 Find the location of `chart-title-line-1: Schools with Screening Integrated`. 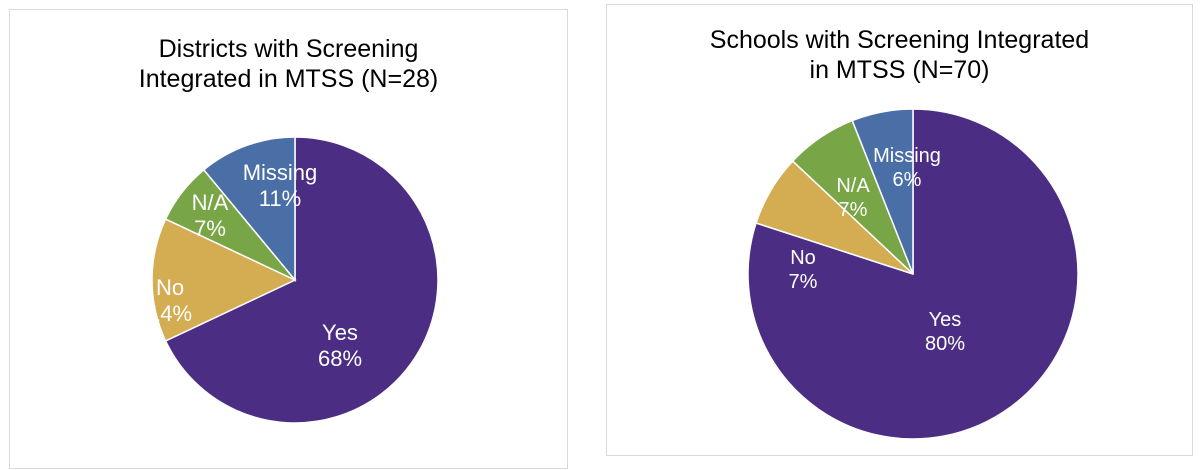

chart-title-line-1: Schools with Screening Integrated is located at coordinates (899, 40).